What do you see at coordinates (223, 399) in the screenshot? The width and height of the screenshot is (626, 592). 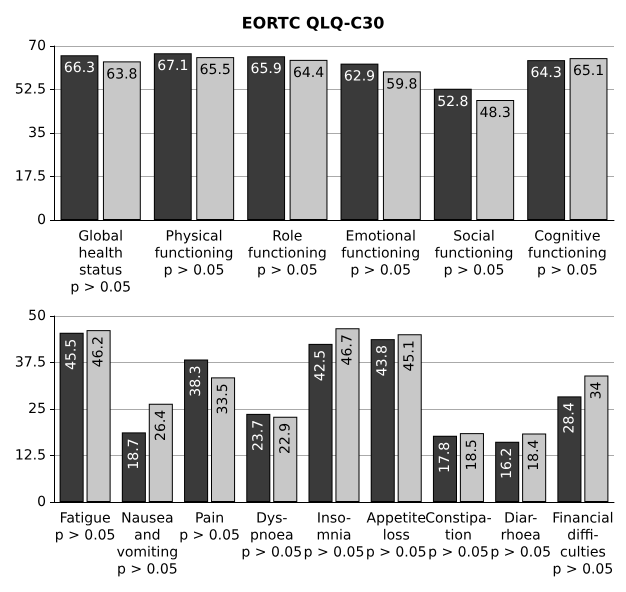 I see `data-label: 33.5` at bounding box center [223, 399].